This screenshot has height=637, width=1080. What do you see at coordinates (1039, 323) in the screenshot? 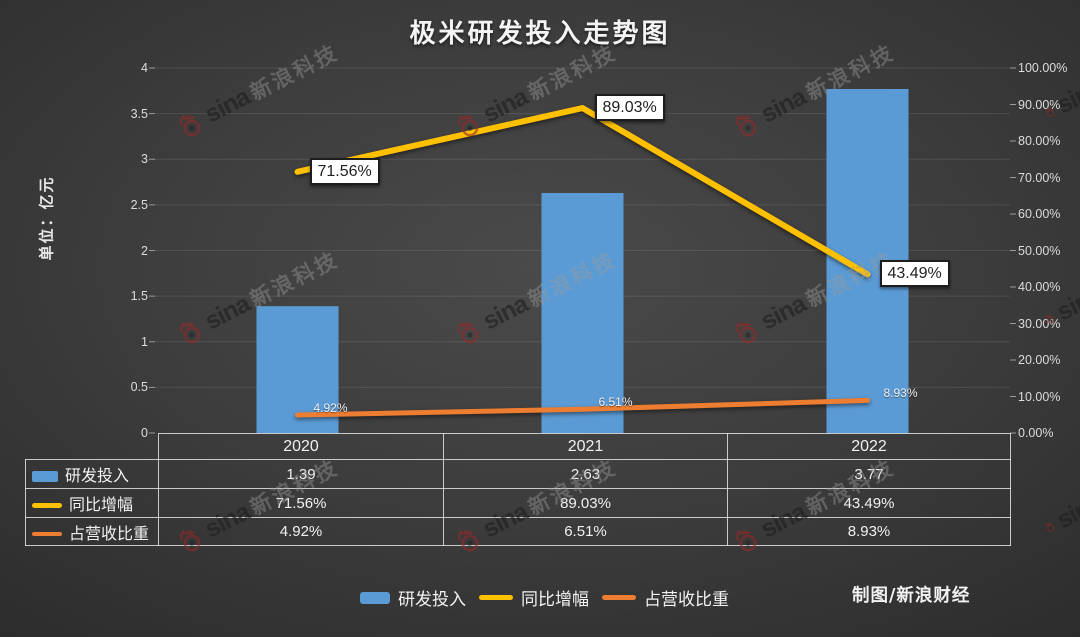
I see `right-axis-tick-label: 30.00%` at bounding box center [1039, 323].